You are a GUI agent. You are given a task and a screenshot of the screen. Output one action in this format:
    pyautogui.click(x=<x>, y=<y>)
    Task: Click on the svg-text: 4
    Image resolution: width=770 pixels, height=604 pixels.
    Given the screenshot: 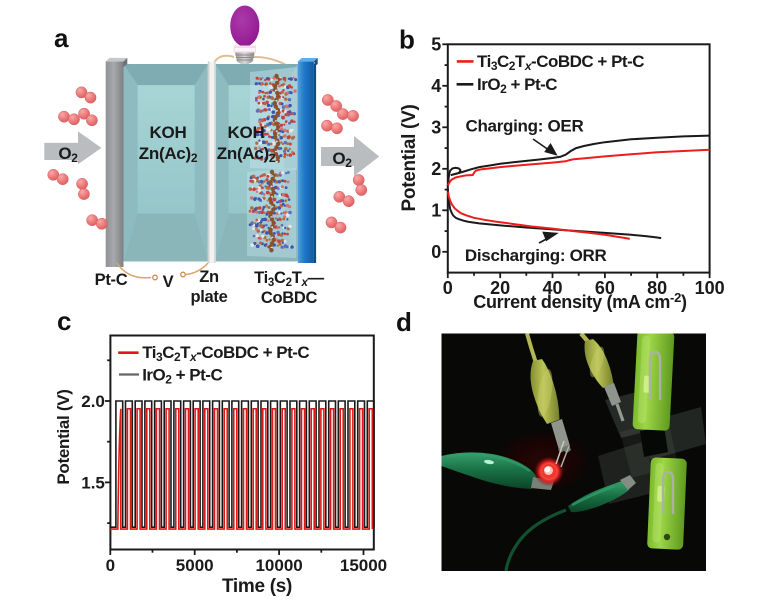 What is the action you would take?
    pyautogui.click(x=436, y=86)
    